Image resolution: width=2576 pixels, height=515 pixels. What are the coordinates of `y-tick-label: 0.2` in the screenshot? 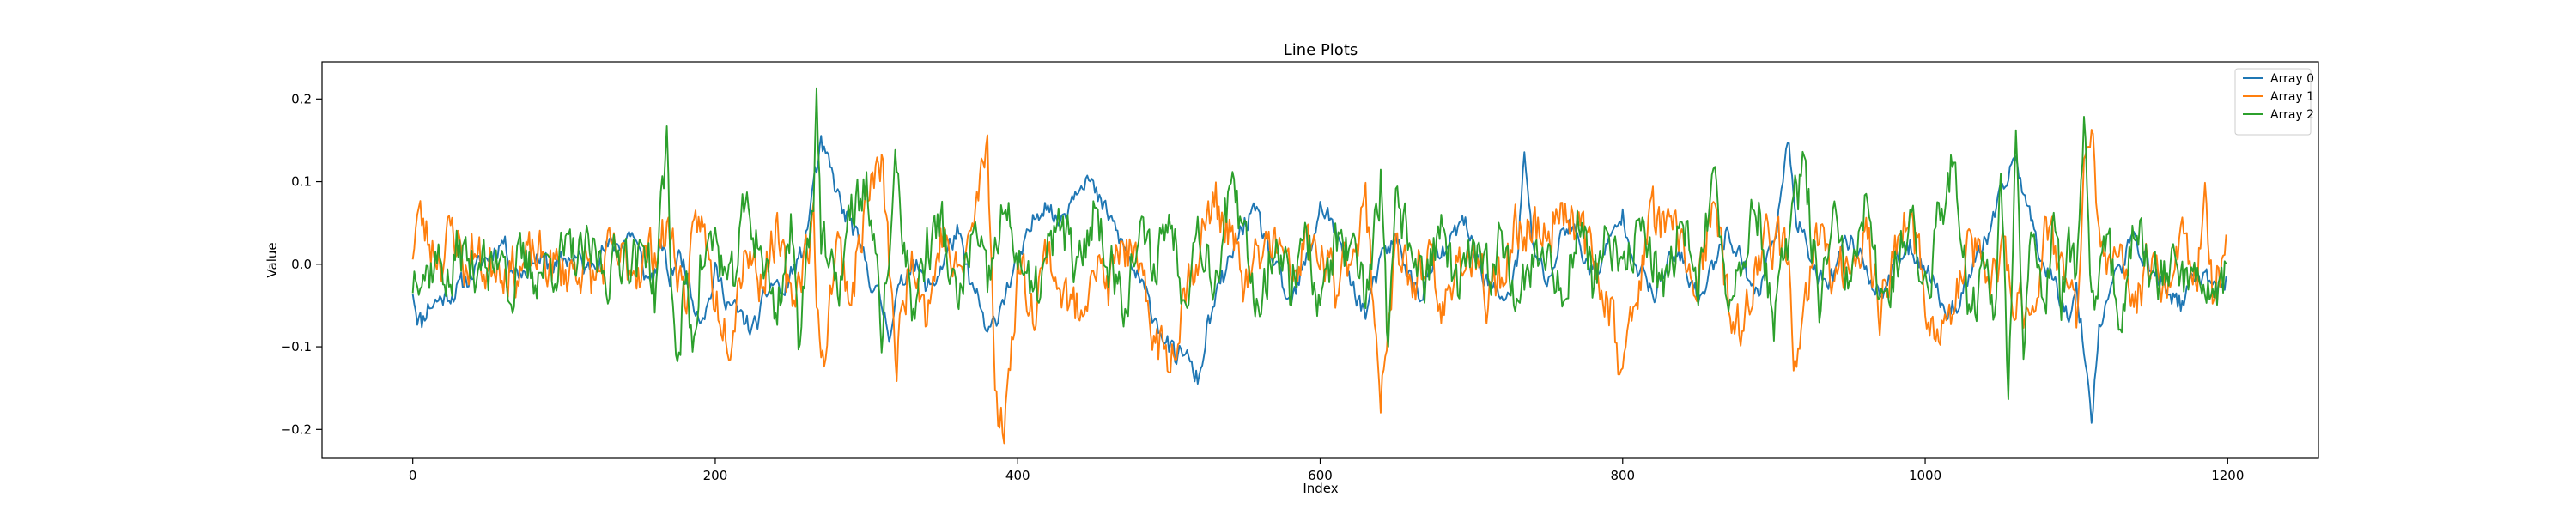 It's located at (301, 98).